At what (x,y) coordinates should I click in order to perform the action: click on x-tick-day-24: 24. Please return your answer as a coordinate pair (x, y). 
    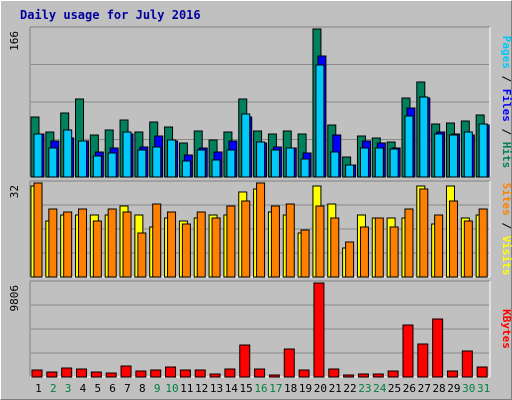
    Looking at the image, I should click on (380, 388).